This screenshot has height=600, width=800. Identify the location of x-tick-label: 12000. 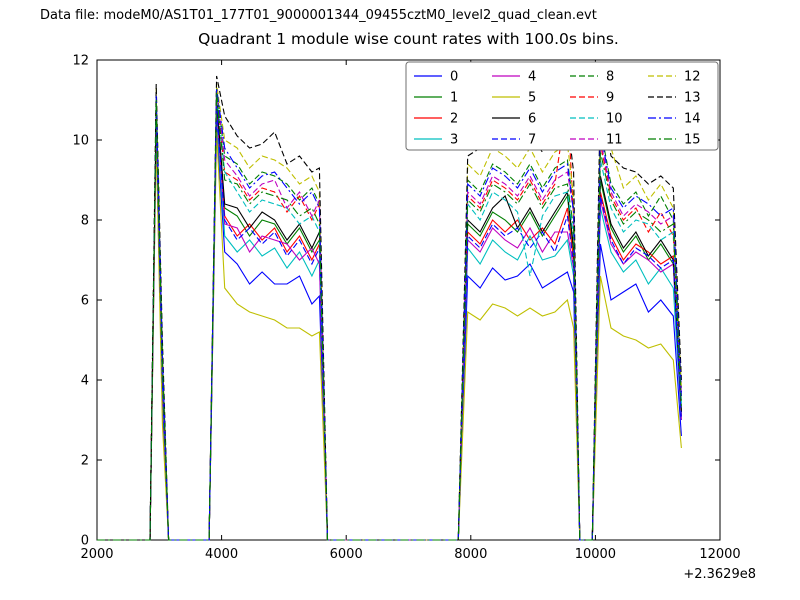
(719, 554).